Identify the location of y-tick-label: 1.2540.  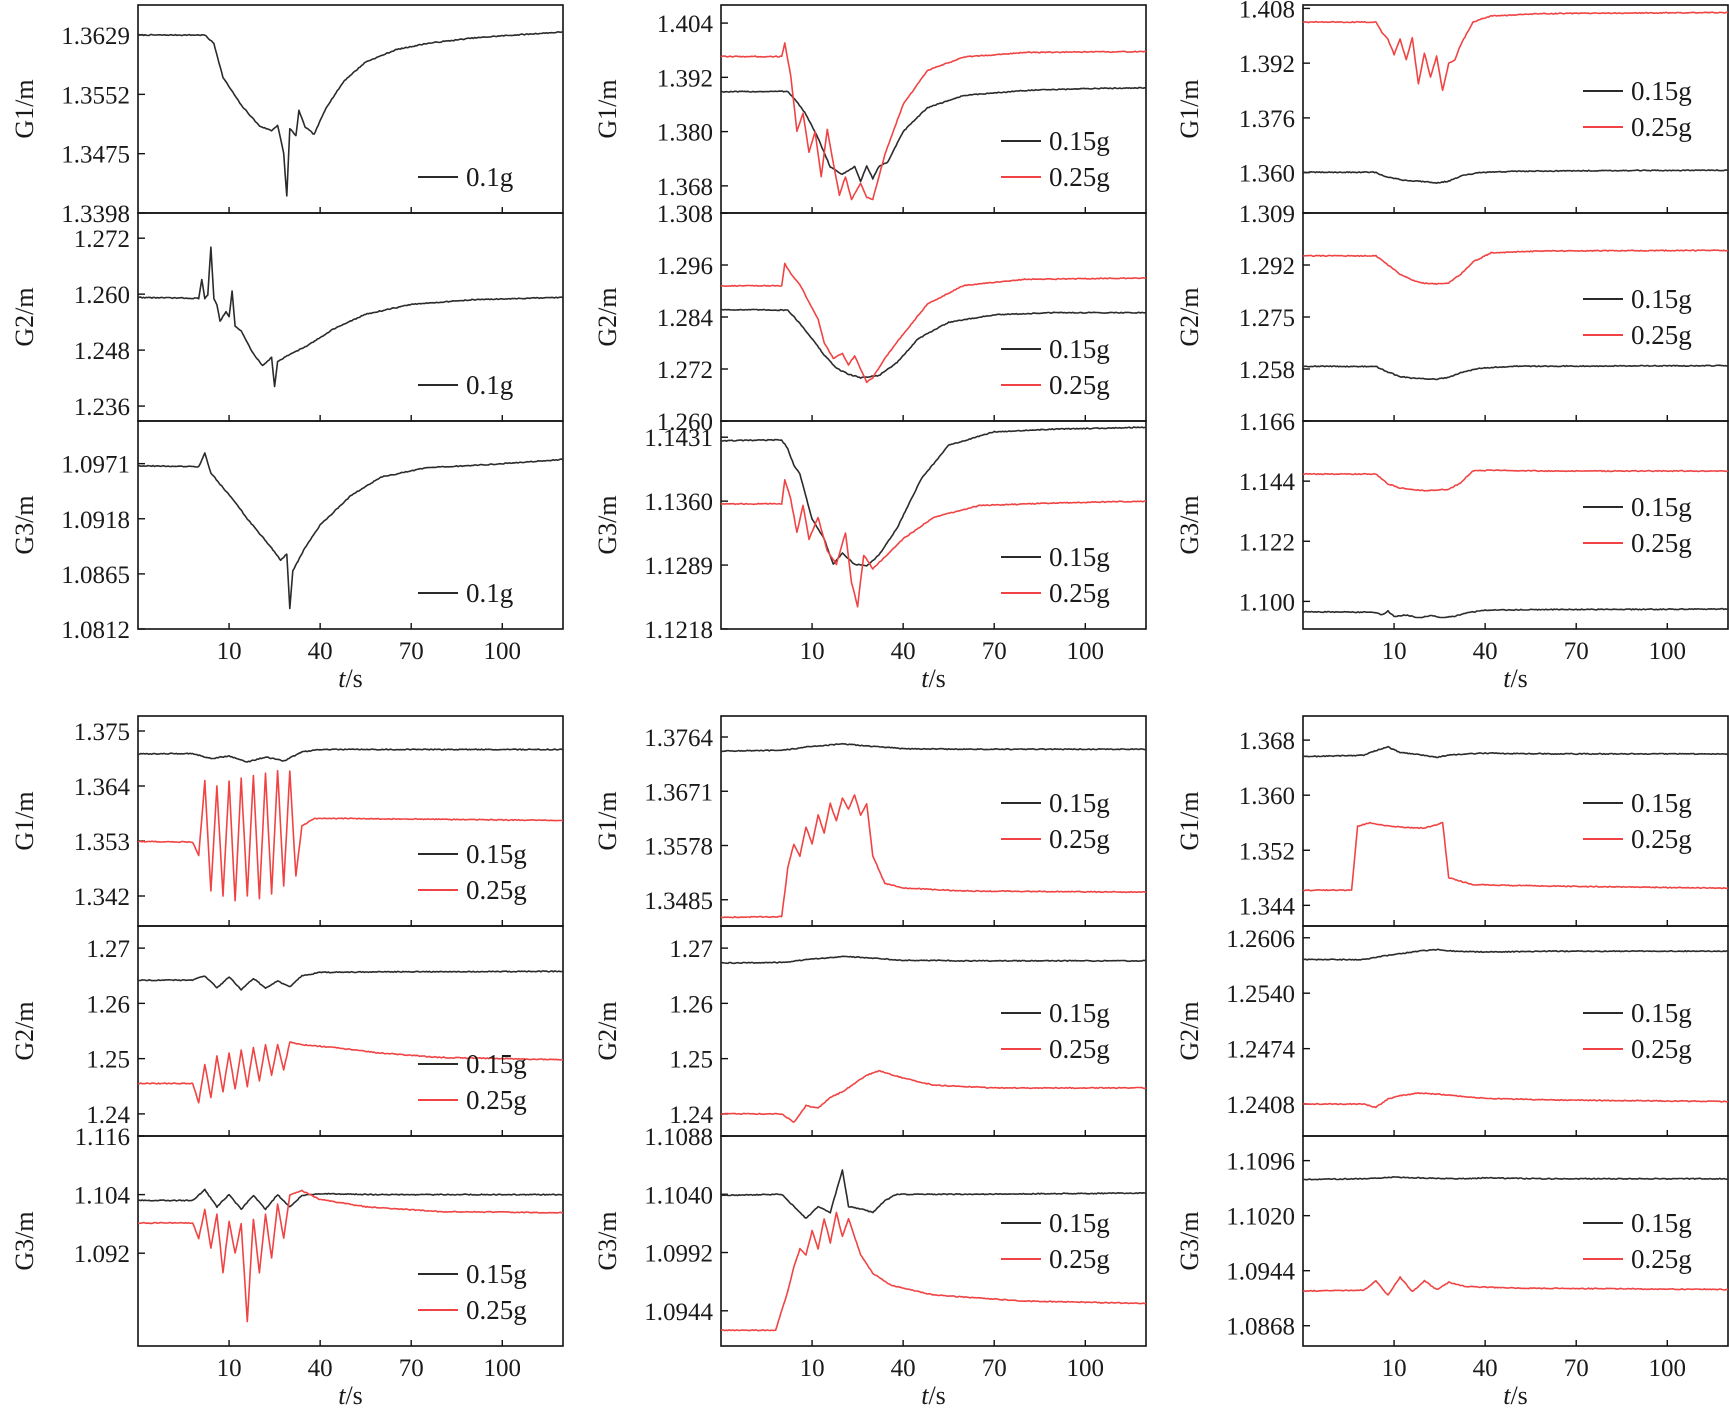
(1260, 994).